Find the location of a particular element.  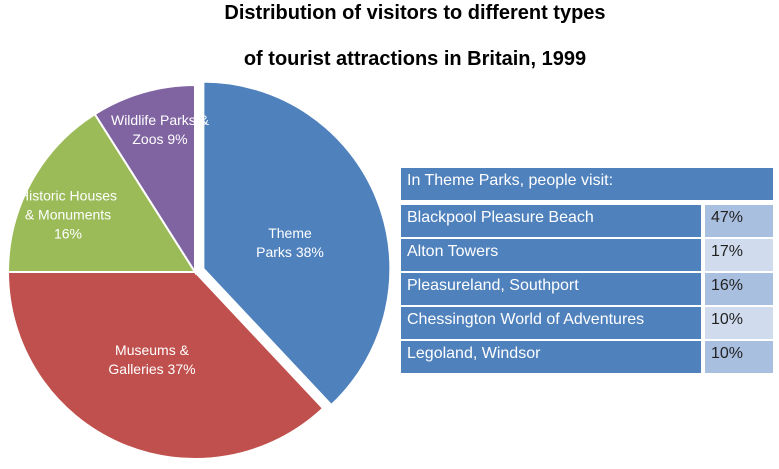

slice-label: Museums & Galleries 37% is located at coordinates (152, 360).